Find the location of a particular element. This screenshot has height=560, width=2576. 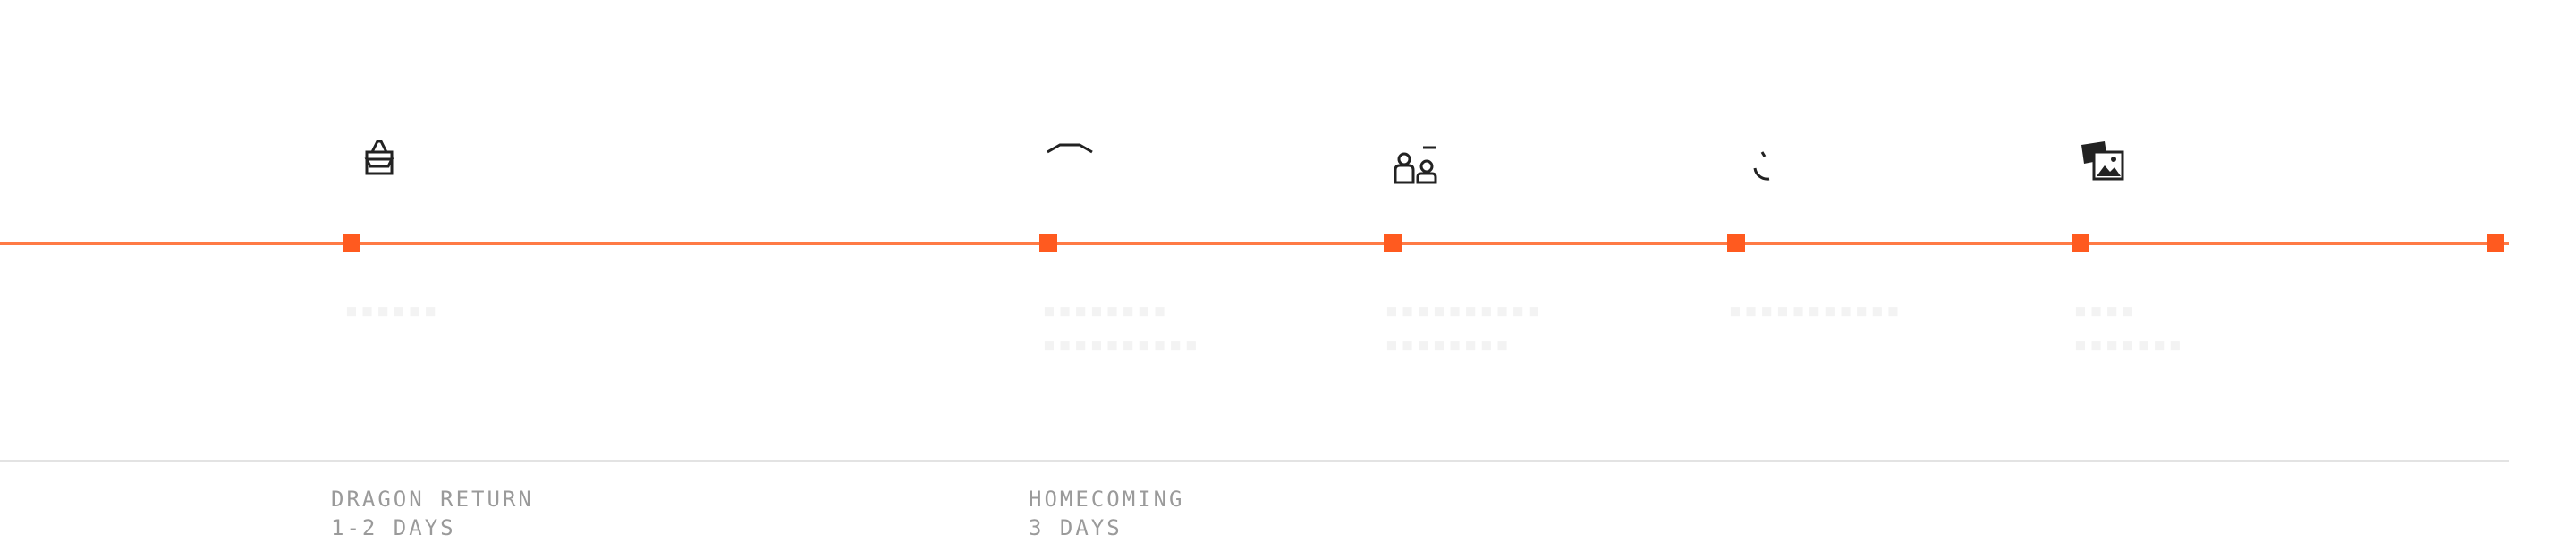

timeline-end-marker is located at coordinates (2495, 243).